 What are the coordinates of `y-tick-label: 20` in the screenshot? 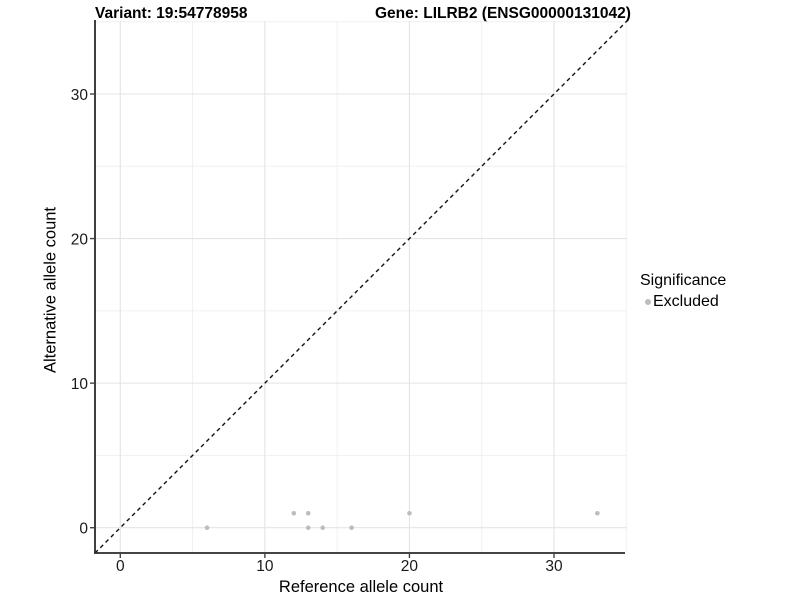 It's located at (80, 240).